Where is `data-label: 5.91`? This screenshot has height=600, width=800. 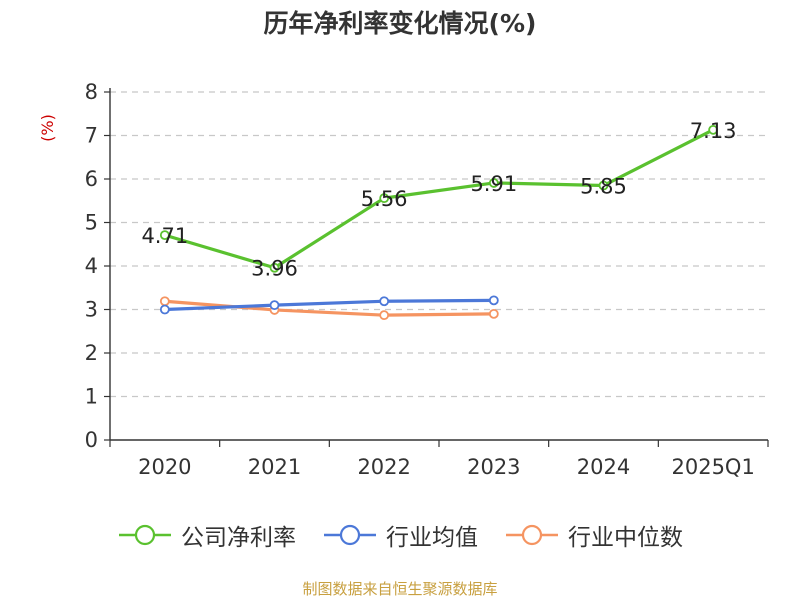
data-label: 5.91 is located at coordinates (493, 184).